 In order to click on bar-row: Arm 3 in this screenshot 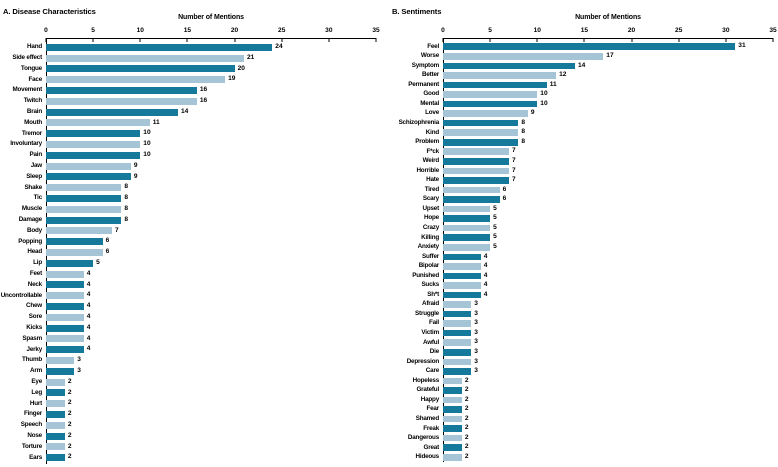, I will do `click(194, 371)`.